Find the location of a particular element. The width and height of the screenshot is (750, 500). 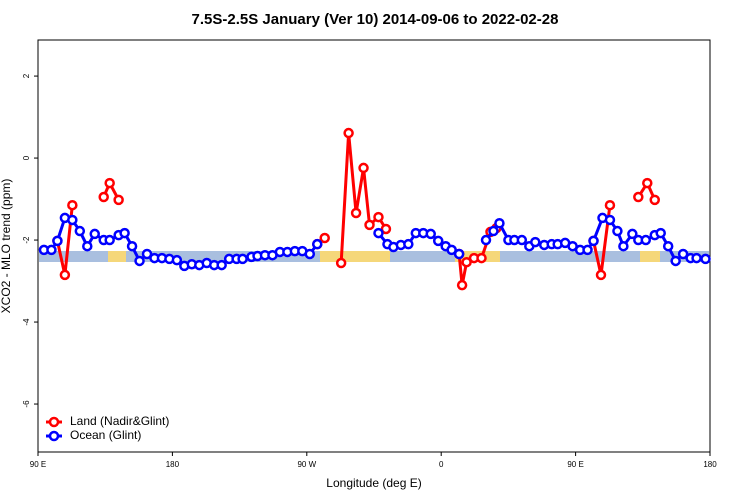

legend-label: Ocean (Glint) is located at coordinates (105, 435).